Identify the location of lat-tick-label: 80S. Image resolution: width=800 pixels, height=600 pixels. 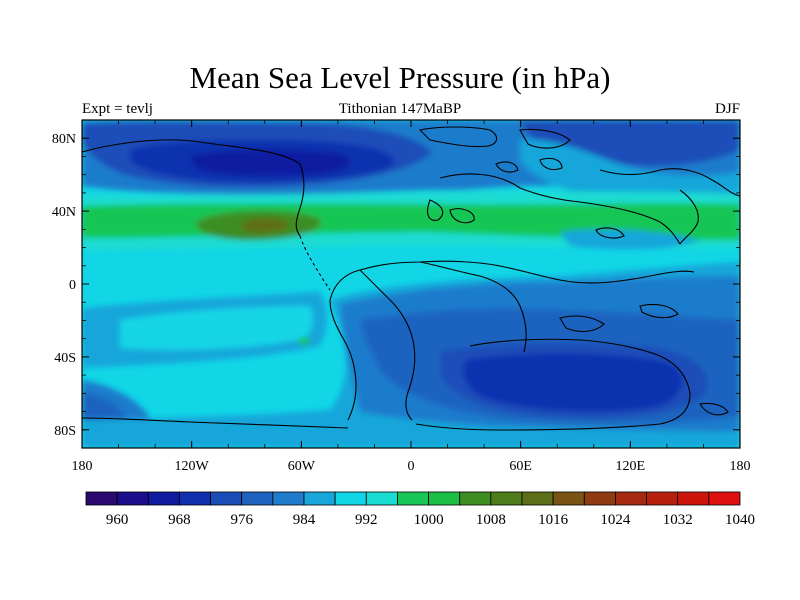
(65, 431).